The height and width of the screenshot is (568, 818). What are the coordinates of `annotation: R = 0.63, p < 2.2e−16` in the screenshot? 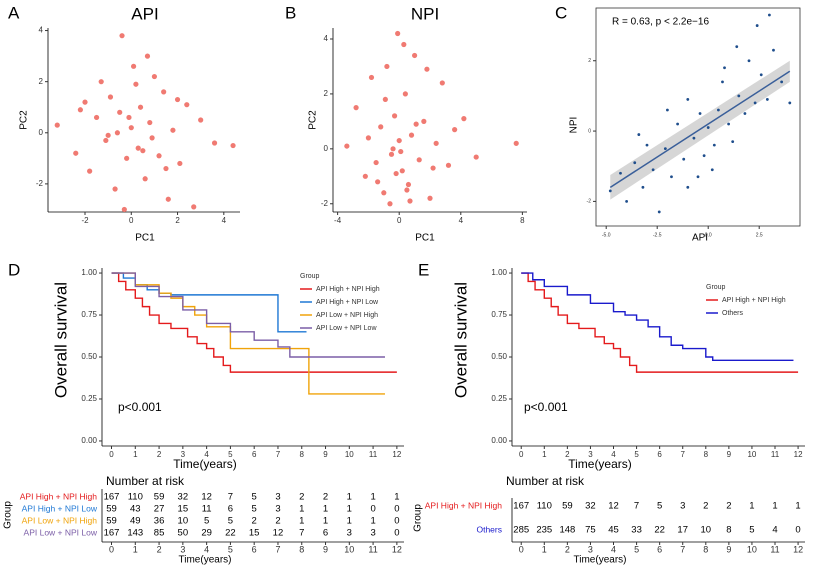 It's located at (660, 22).